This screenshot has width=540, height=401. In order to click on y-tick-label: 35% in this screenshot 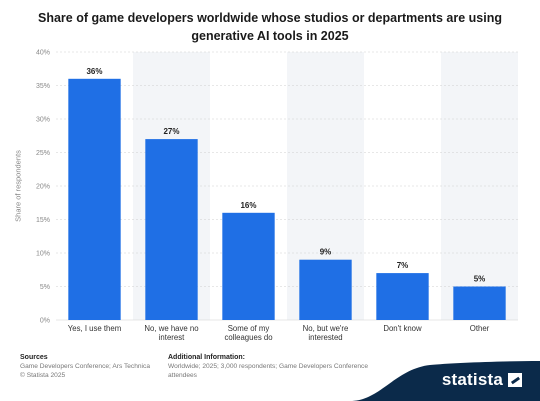, I will do `click(43, 86)`.